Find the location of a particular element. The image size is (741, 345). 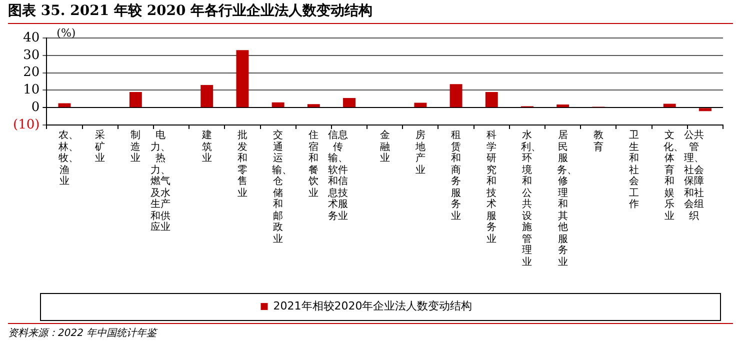

category-label: 电力、热力、燃气及水生产和供应业 is located at coordinates (160, 181).